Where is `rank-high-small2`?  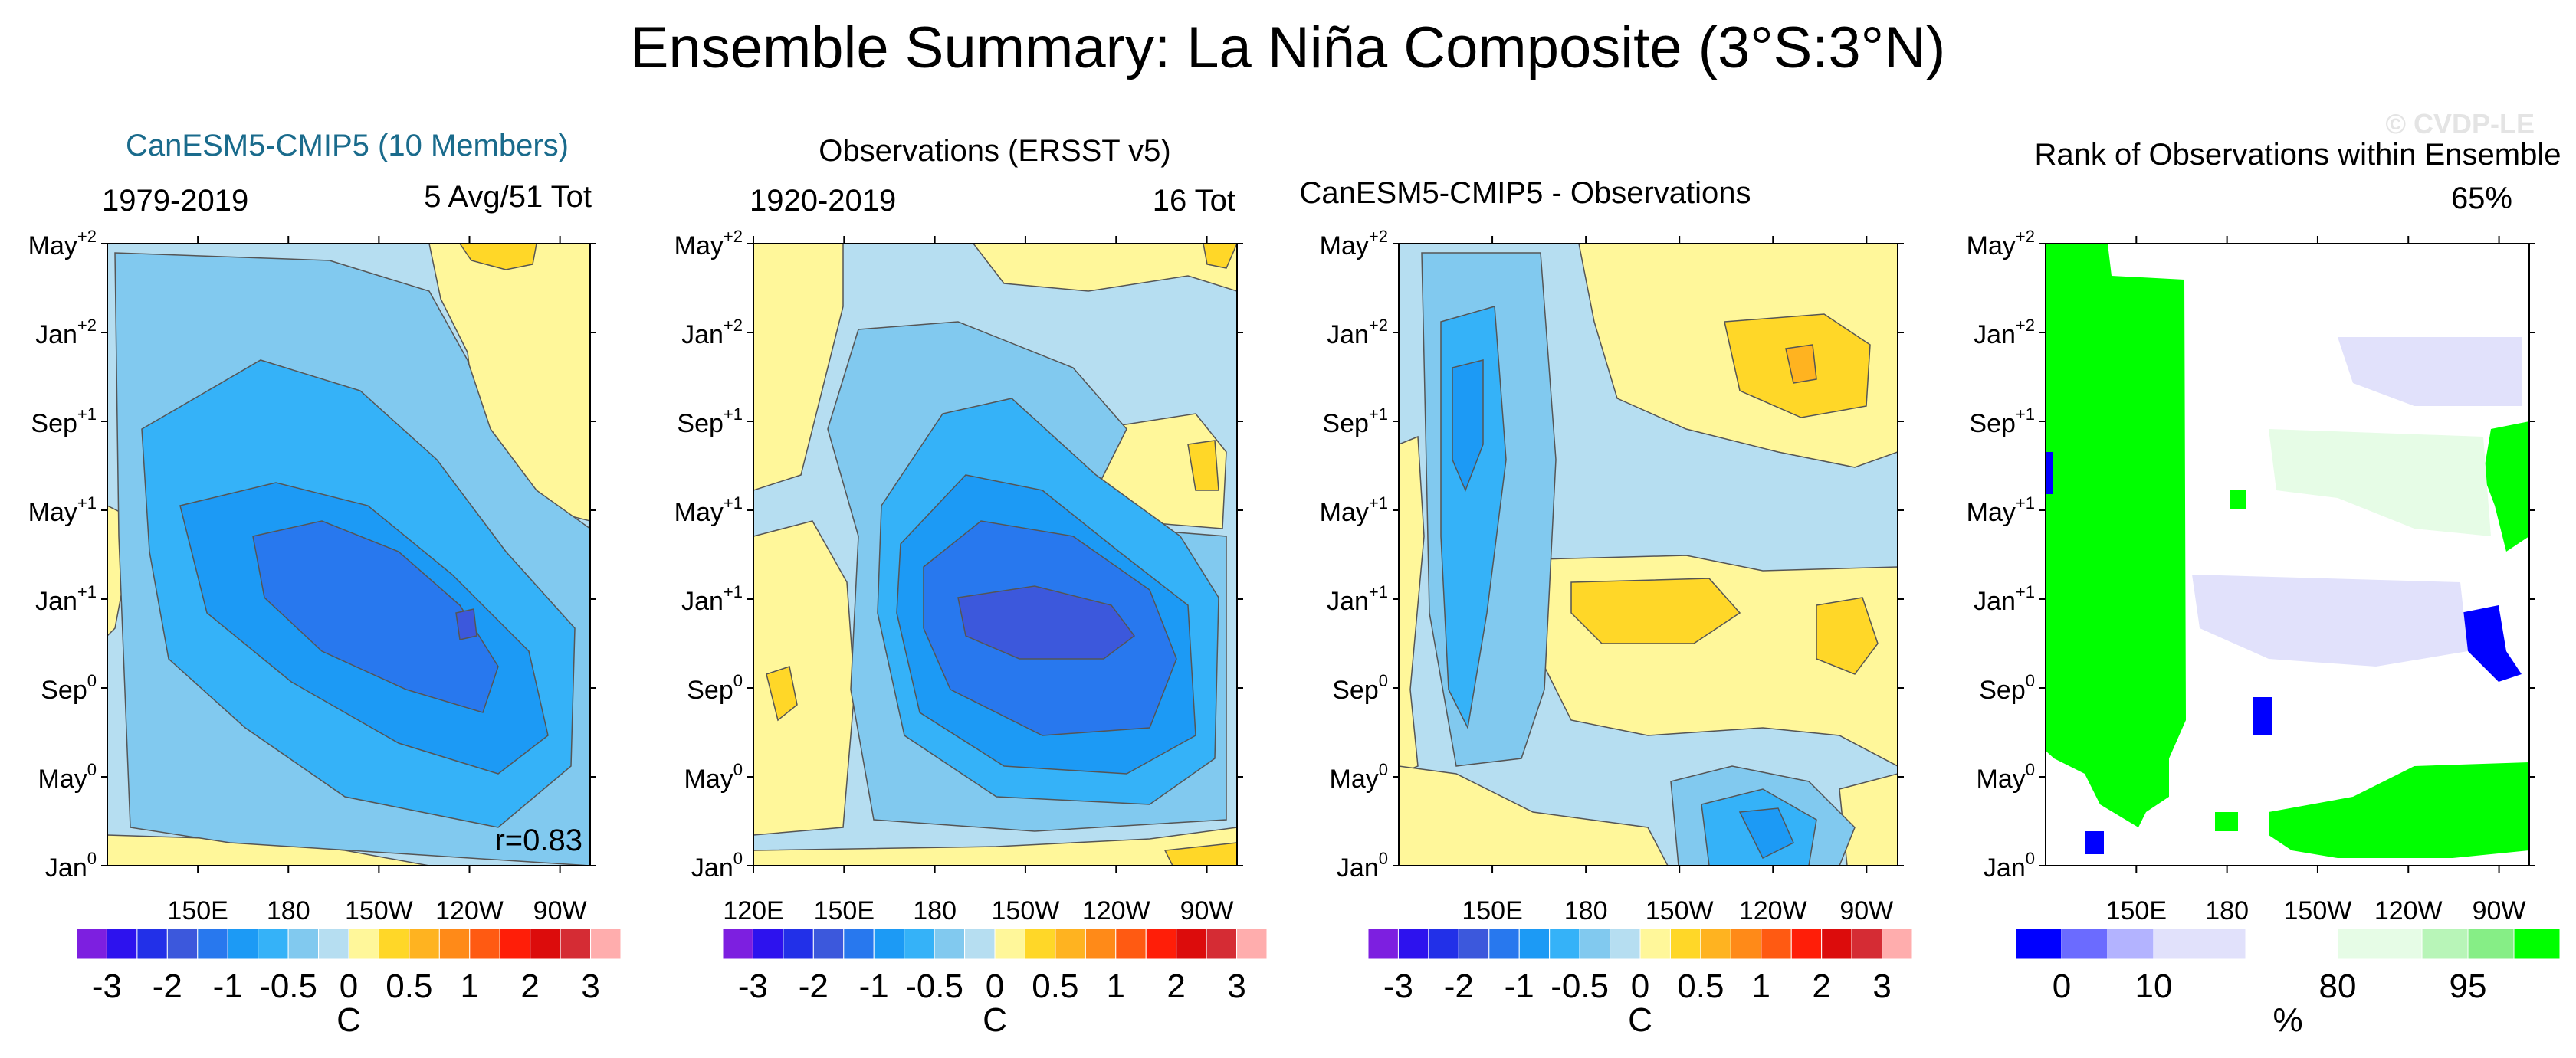 rank-high-small2 is located at coordinates (2238, 499).